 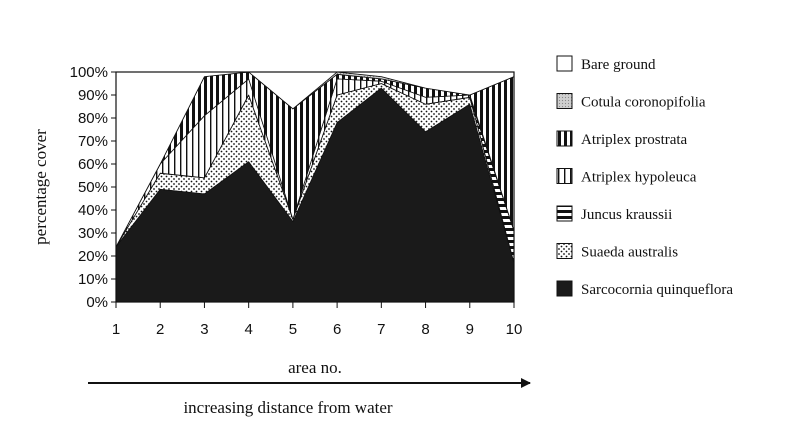 What do you see at coordinates (564, 138) in the screenshot?
I see `legend-swatch-atriplex-prostrata` at bounding box center [564, 138].